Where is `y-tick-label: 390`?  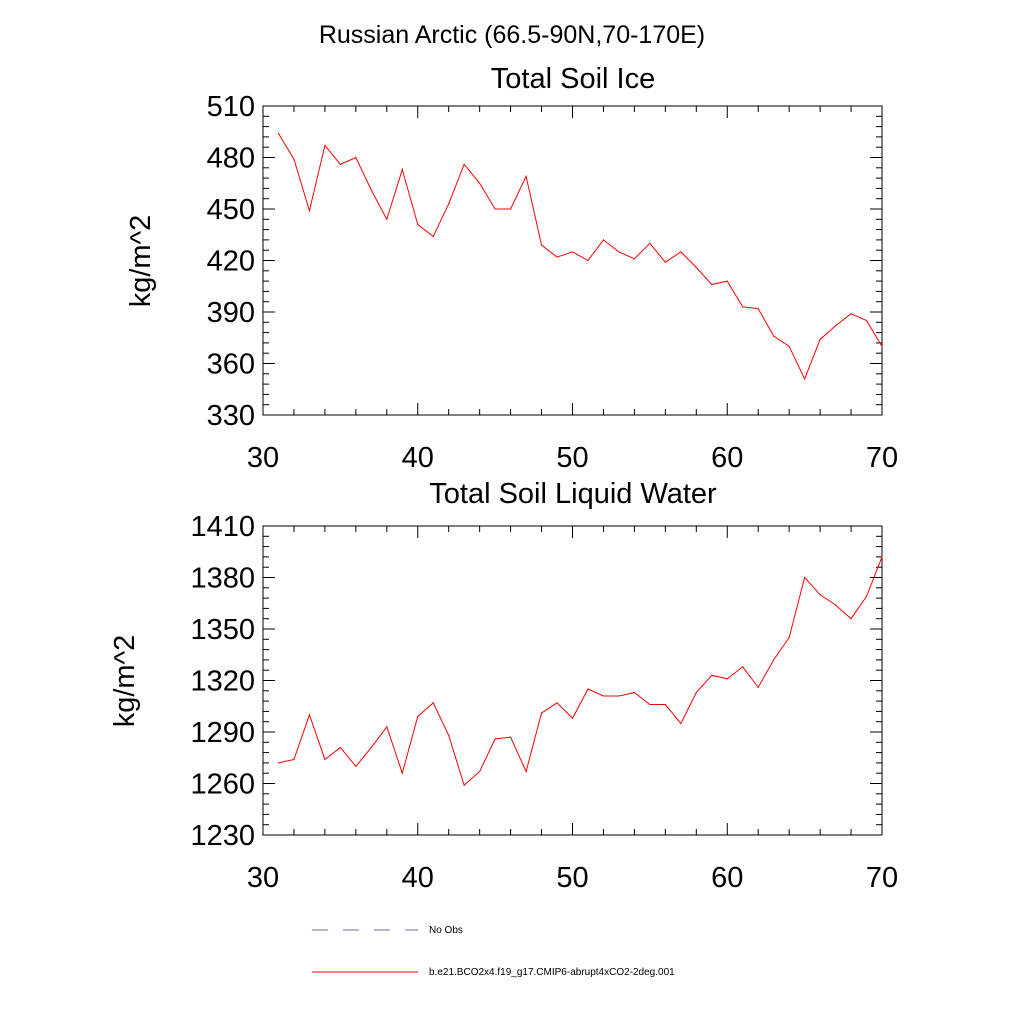 y-tick-label: 390 is located at coordinates (231, 313).